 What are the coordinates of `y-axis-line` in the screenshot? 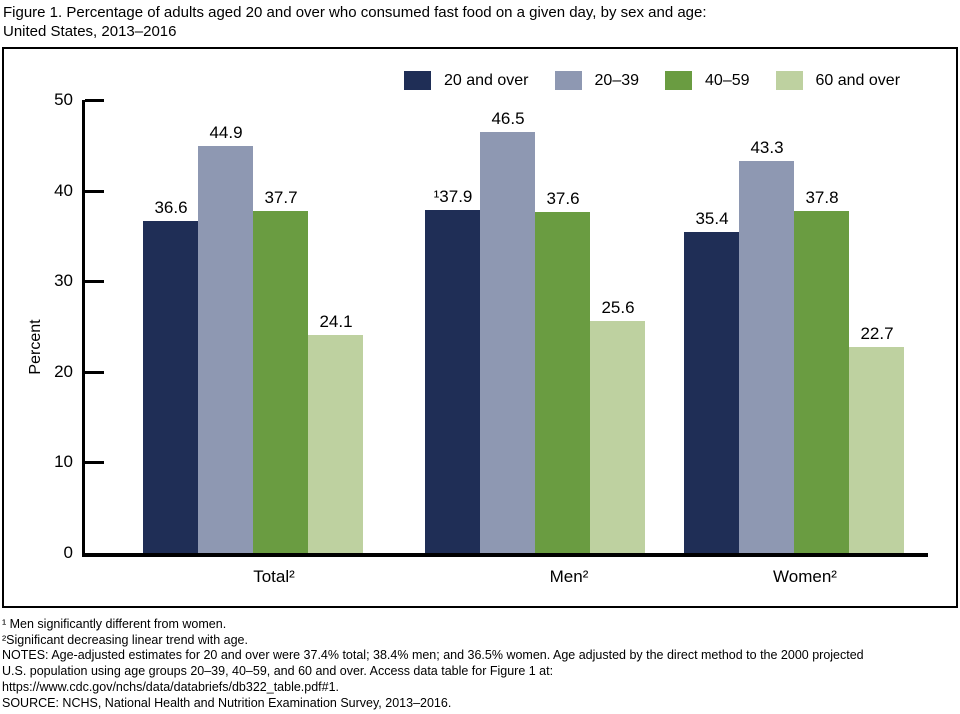 It's located at (83, 328).